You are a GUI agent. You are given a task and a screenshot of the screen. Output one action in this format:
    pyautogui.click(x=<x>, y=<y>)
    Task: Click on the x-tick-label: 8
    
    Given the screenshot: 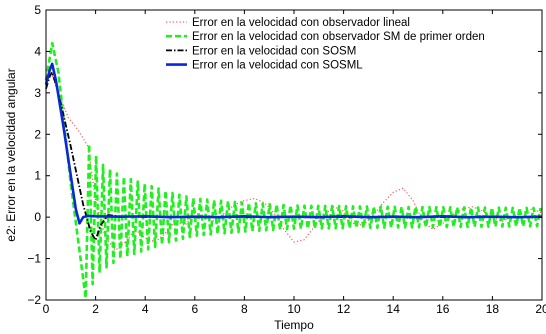 What is the action you would take?
    pyautogui.click(x=244, y=309)
    